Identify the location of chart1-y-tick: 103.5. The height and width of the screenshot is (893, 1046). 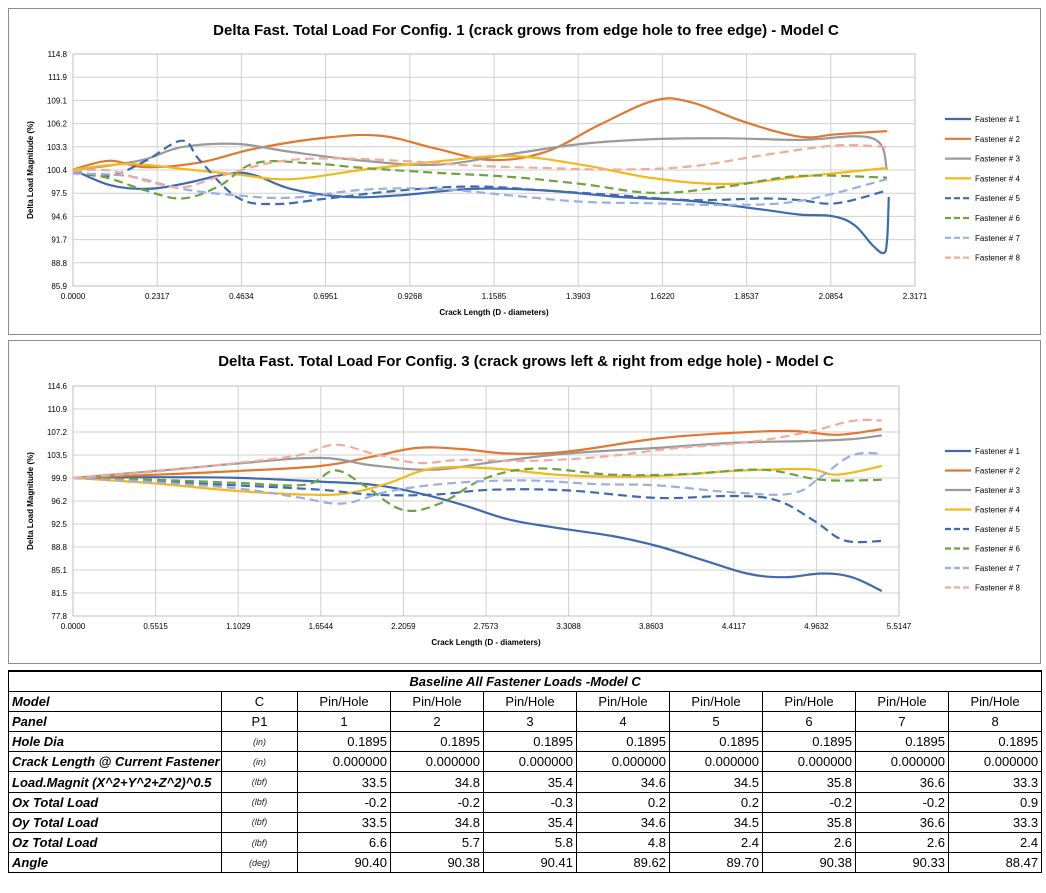
(57, 455).